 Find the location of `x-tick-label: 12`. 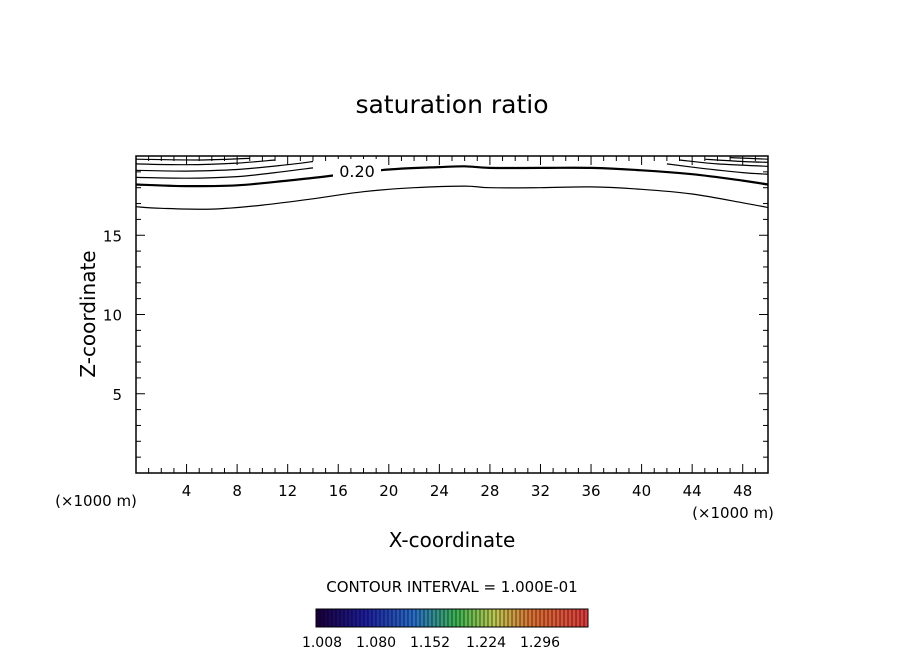

x-tick-label: 12 is located at coordinates (287, 491).